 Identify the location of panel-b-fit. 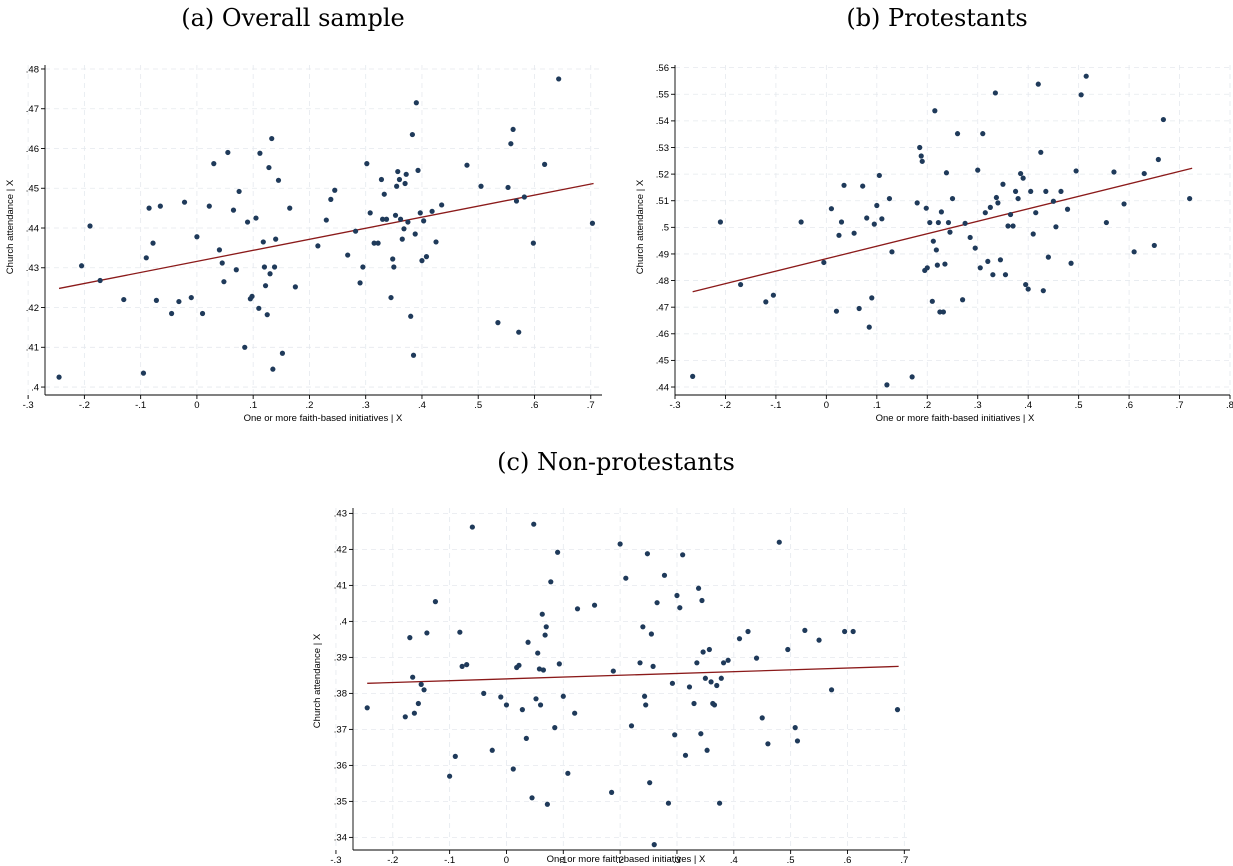
(942, 230).